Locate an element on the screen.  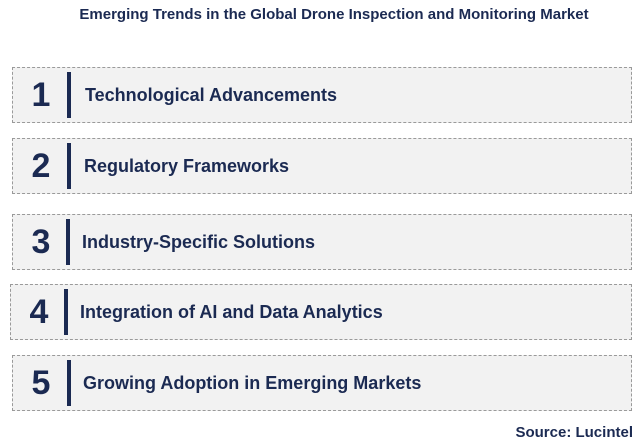
trend-number: 2 is located at coordinates (41, 166).